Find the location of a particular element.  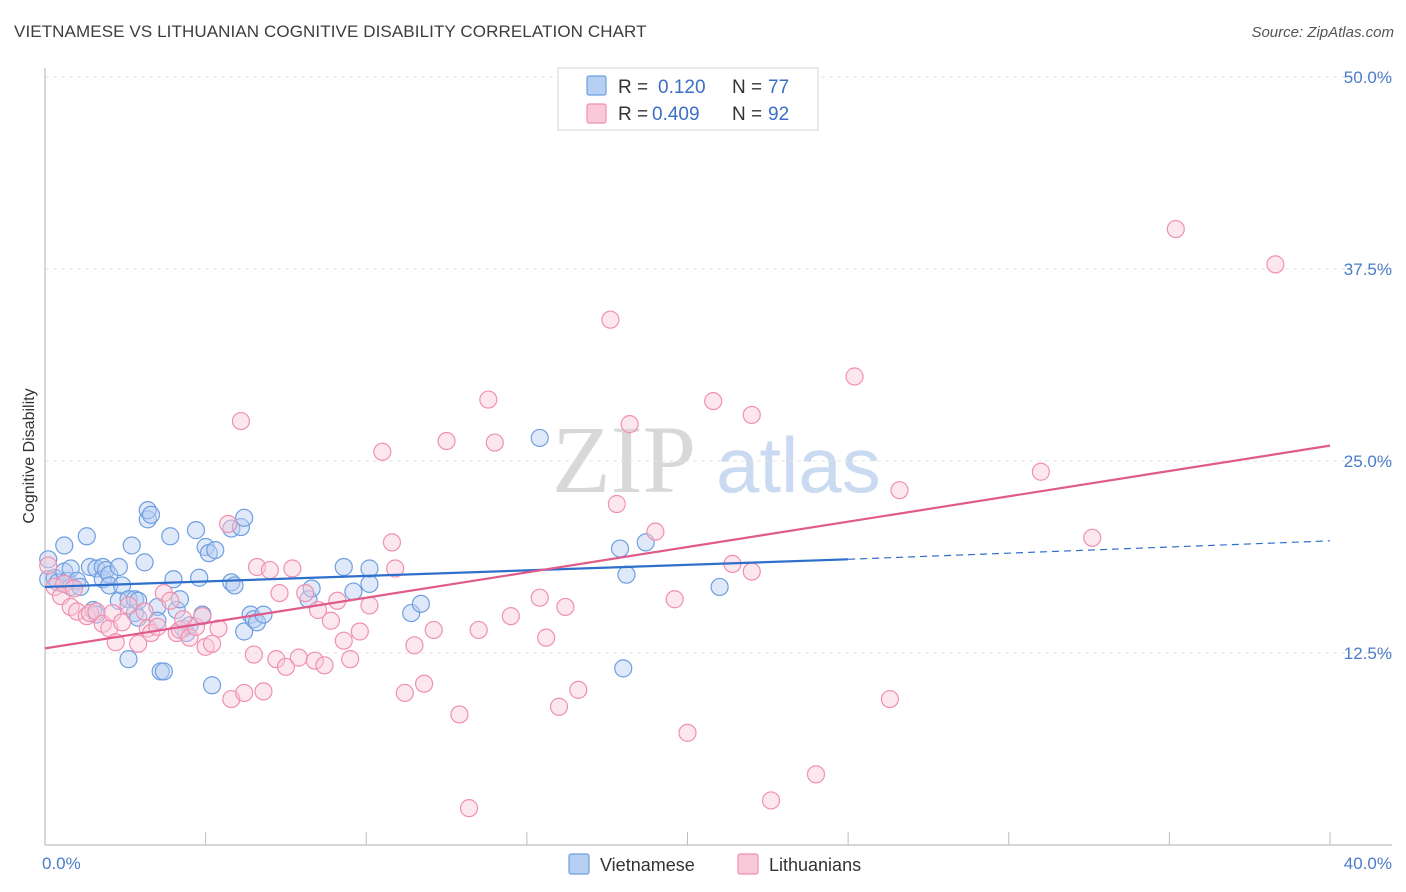

watermark: ZIP atlas is located at coordinates (716, 459).